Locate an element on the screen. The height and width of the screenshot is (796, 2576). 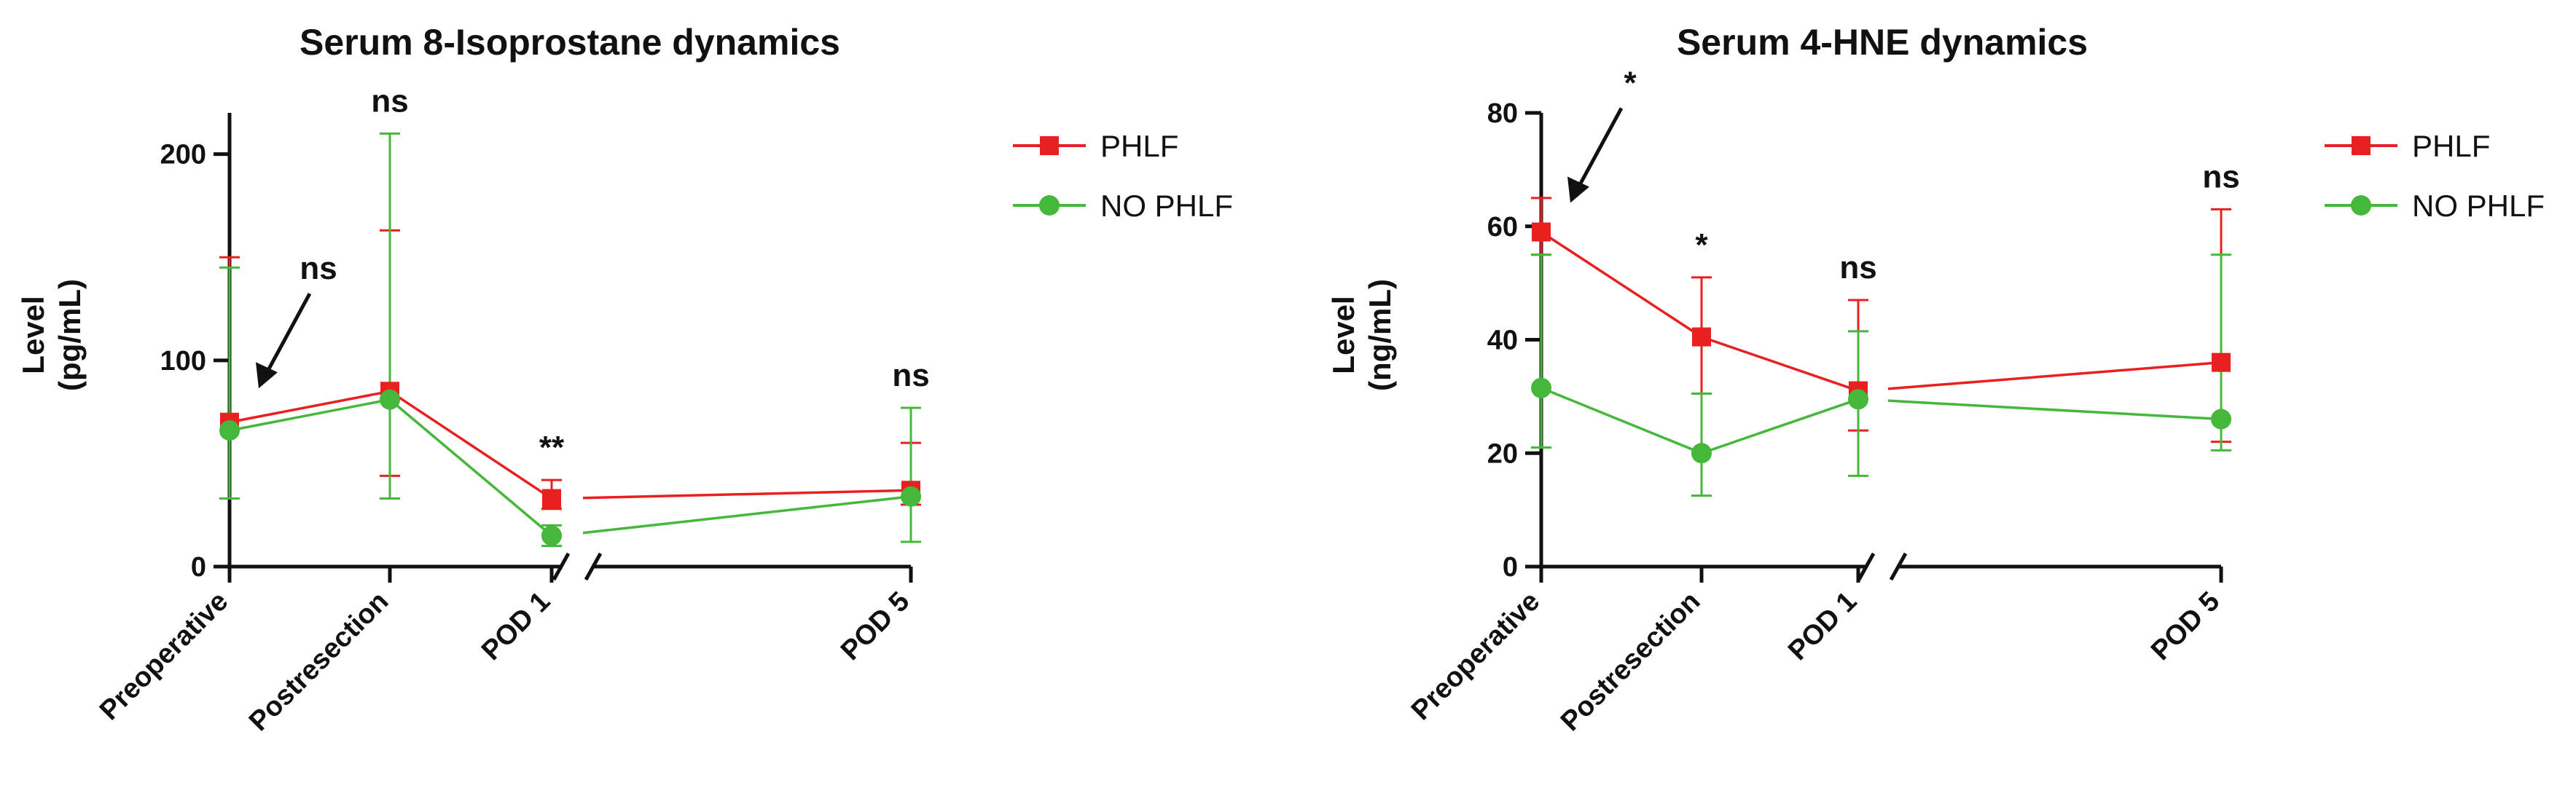
y-axis-label: Level (ng/mL) is located at coordinates (1361, 335).